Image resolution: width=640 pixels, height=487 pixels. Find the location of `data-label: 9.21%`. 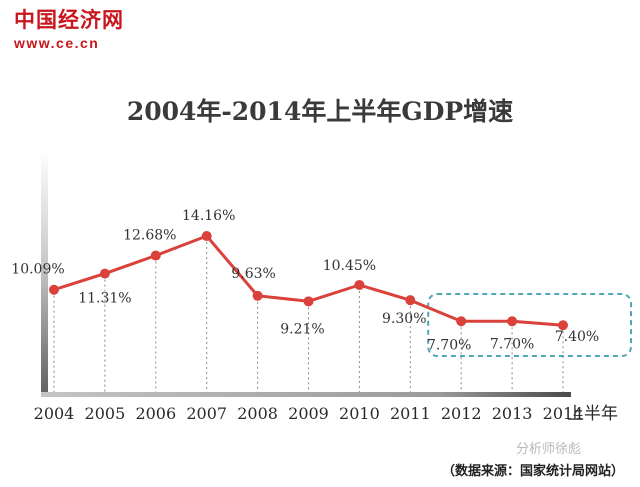

data-label: 9.21% is located at coordinates (302, 329).